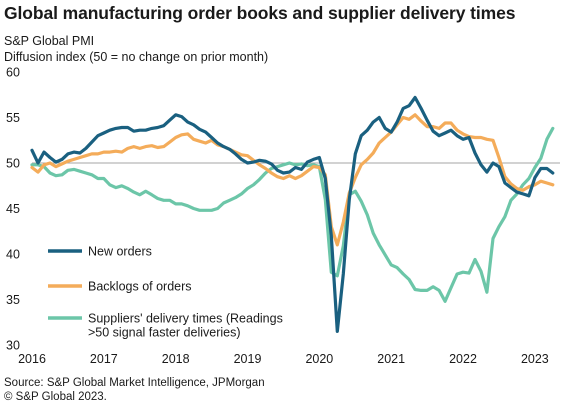 This screenshot has height=408, width=572. I want to click on x-tick-label: 2018, so click(176, 359).